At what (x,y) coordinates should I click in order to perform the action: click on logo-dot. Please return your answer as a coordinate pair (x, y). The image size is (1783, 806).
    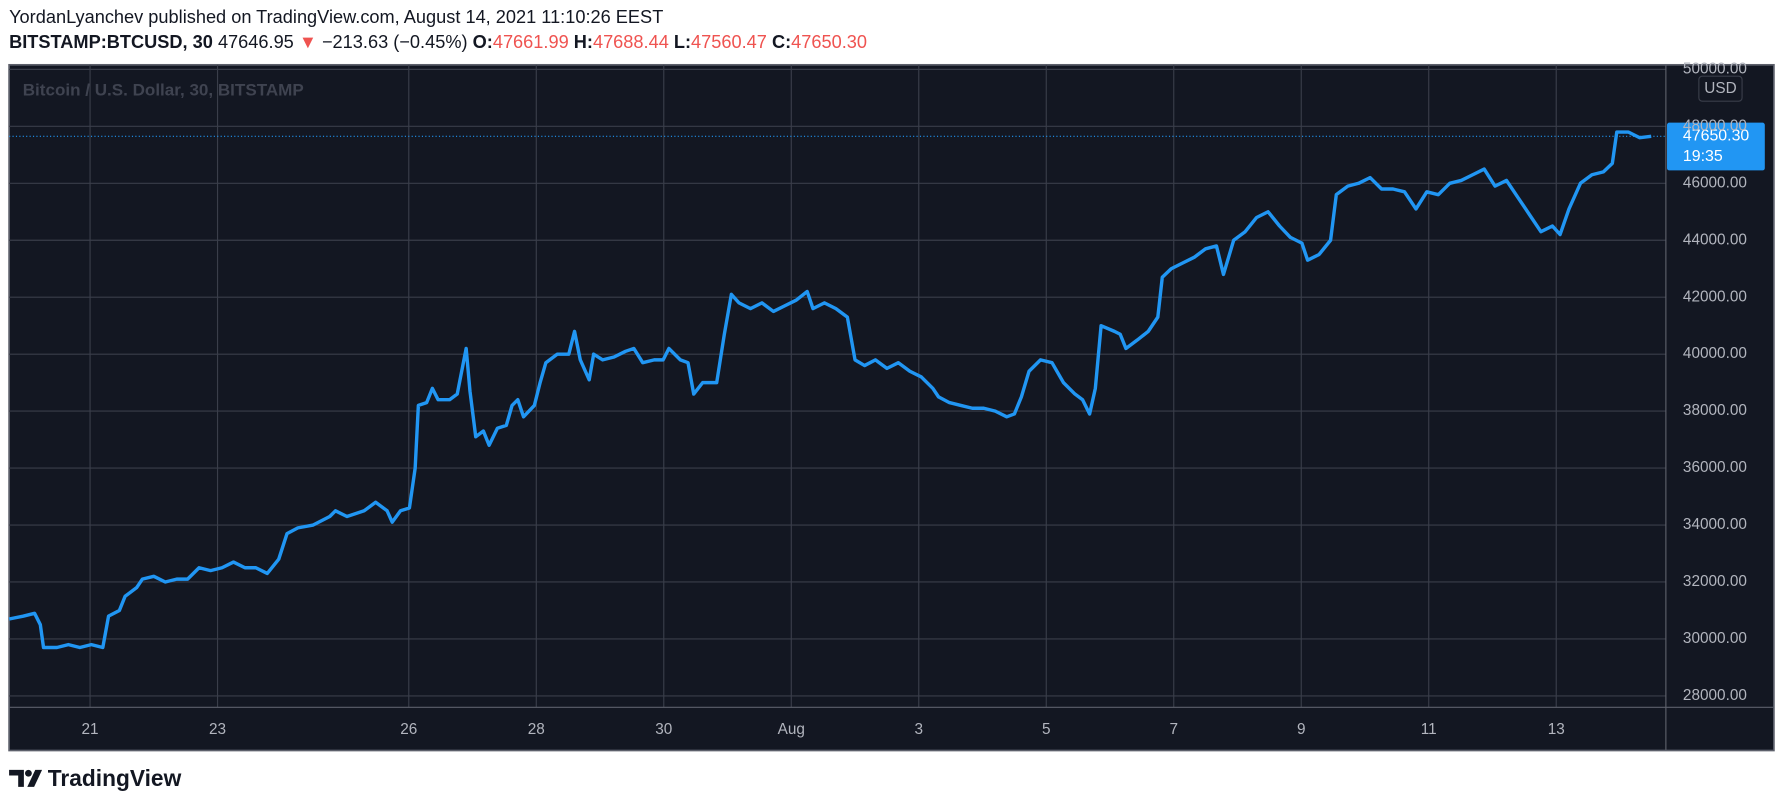
    Looking at the image, I should click on (28, 773).